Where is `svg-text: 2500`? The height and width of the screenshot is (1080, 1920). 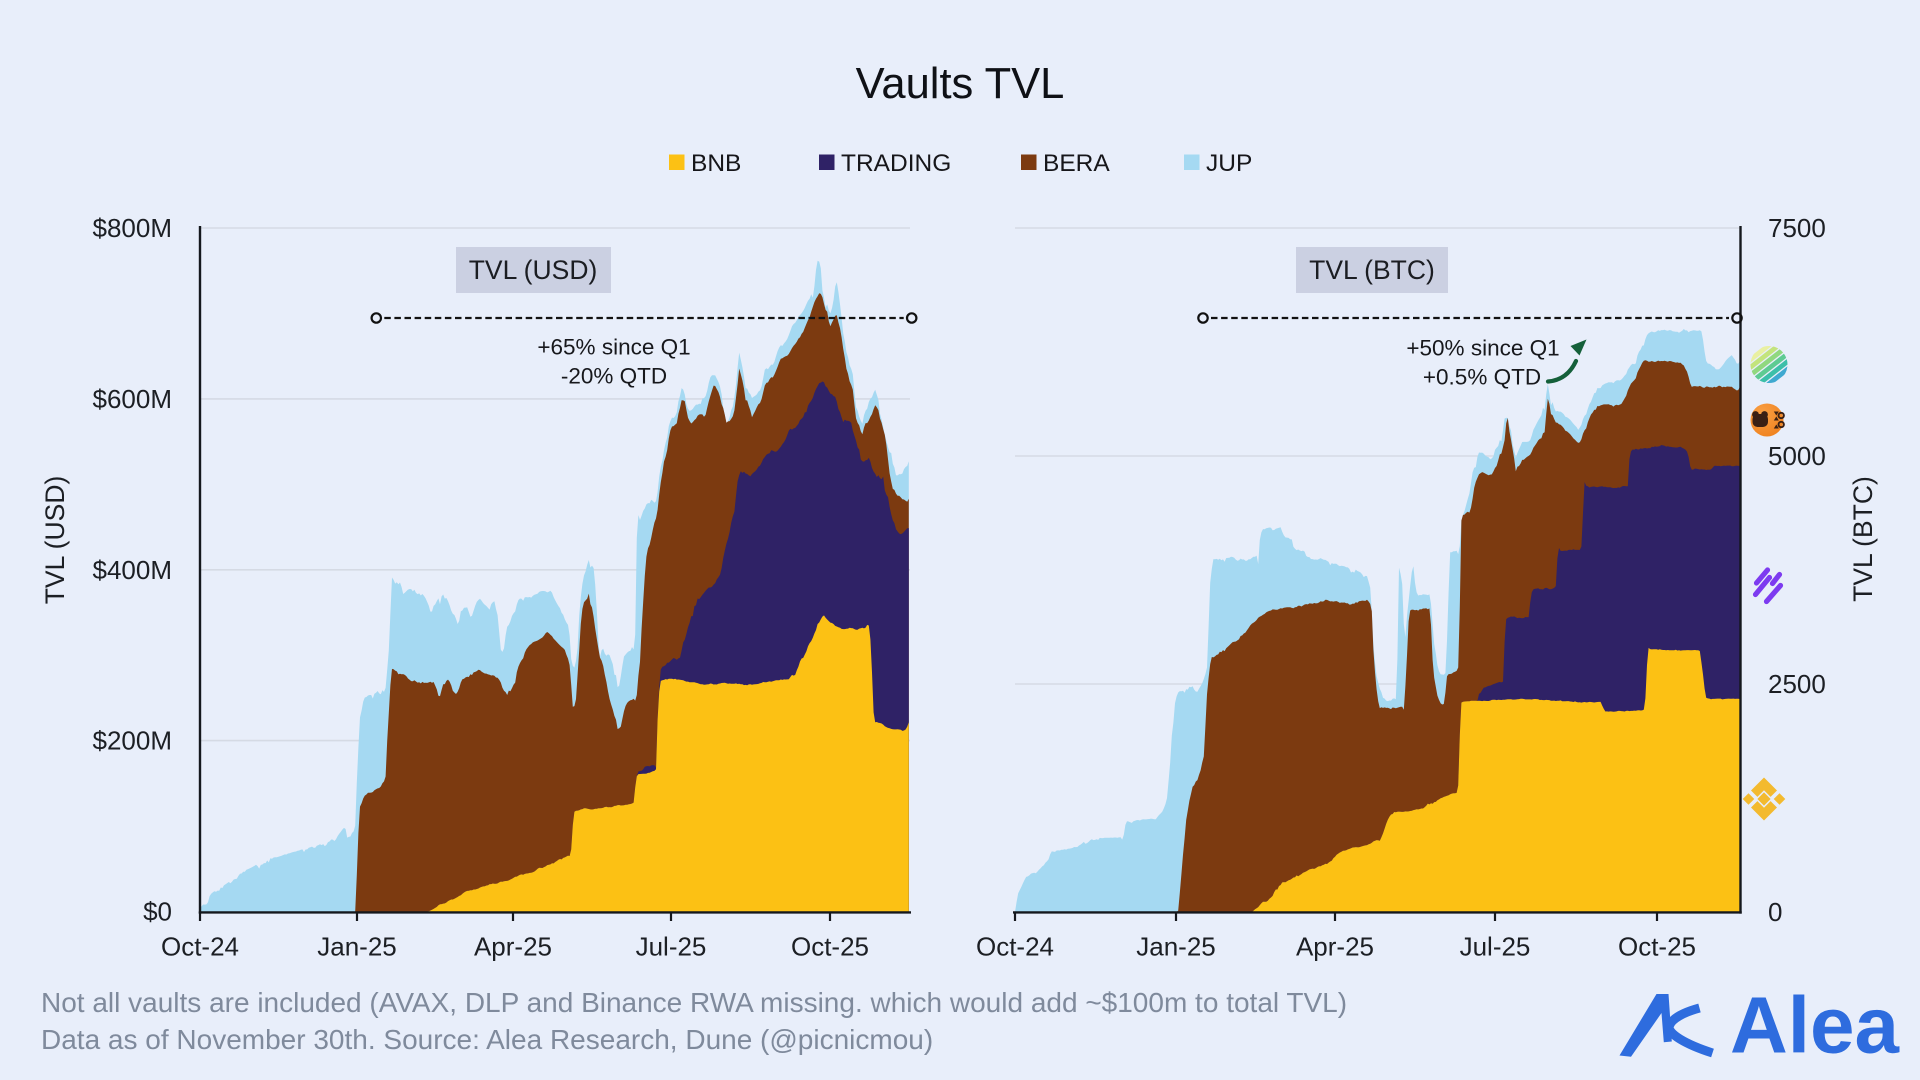 svg-text: 2500 is located at coordinates (1797, 684).